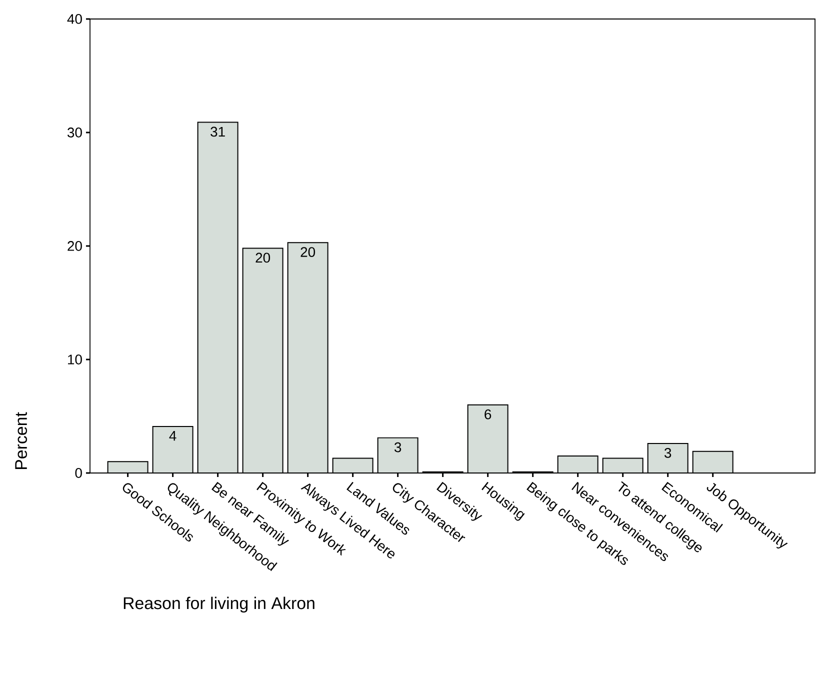  What do you see at coordinates (217, 131) in the screenshot?
I see `data-label: 31` at bounding box center [217, 131].